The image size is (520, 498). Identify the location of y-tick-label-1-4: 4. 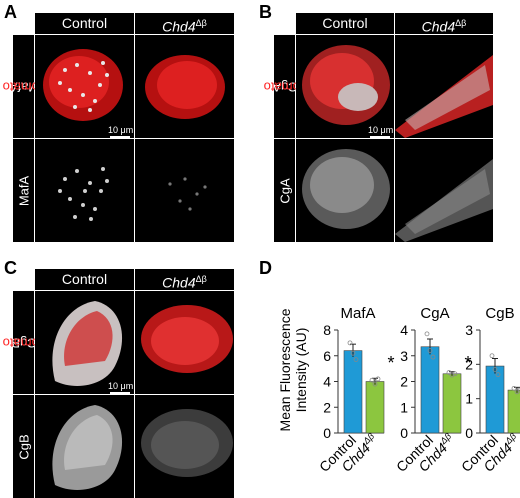
(404, 330).